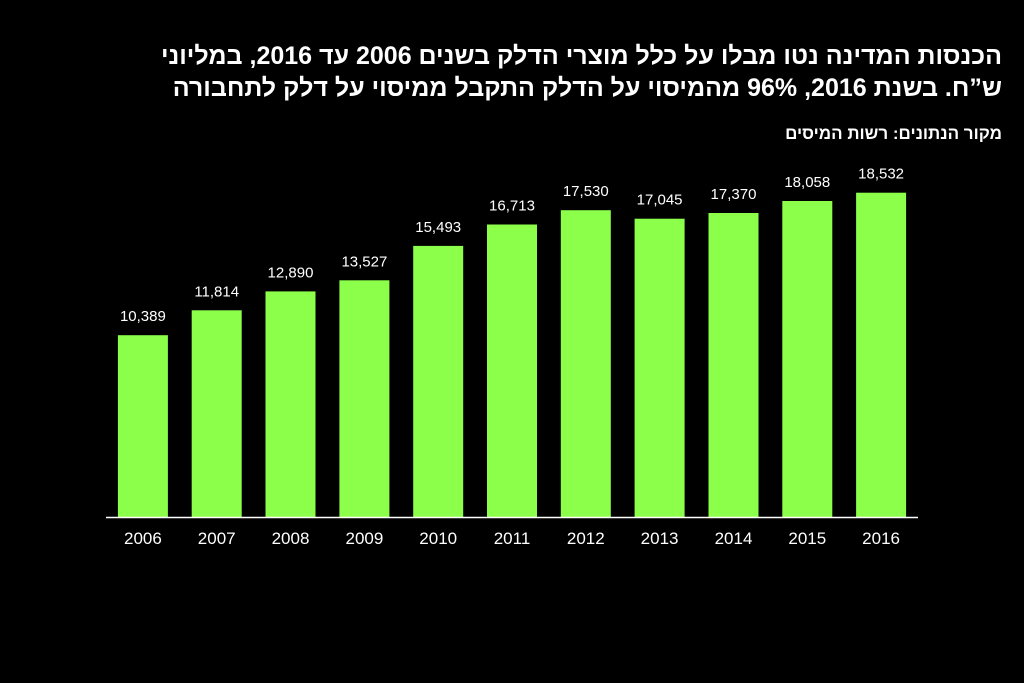  What do you see at coordinates (364, 538) in the screenshot?
I see `x-tick-label-2009: 2009` at bounding box center [364, 538].